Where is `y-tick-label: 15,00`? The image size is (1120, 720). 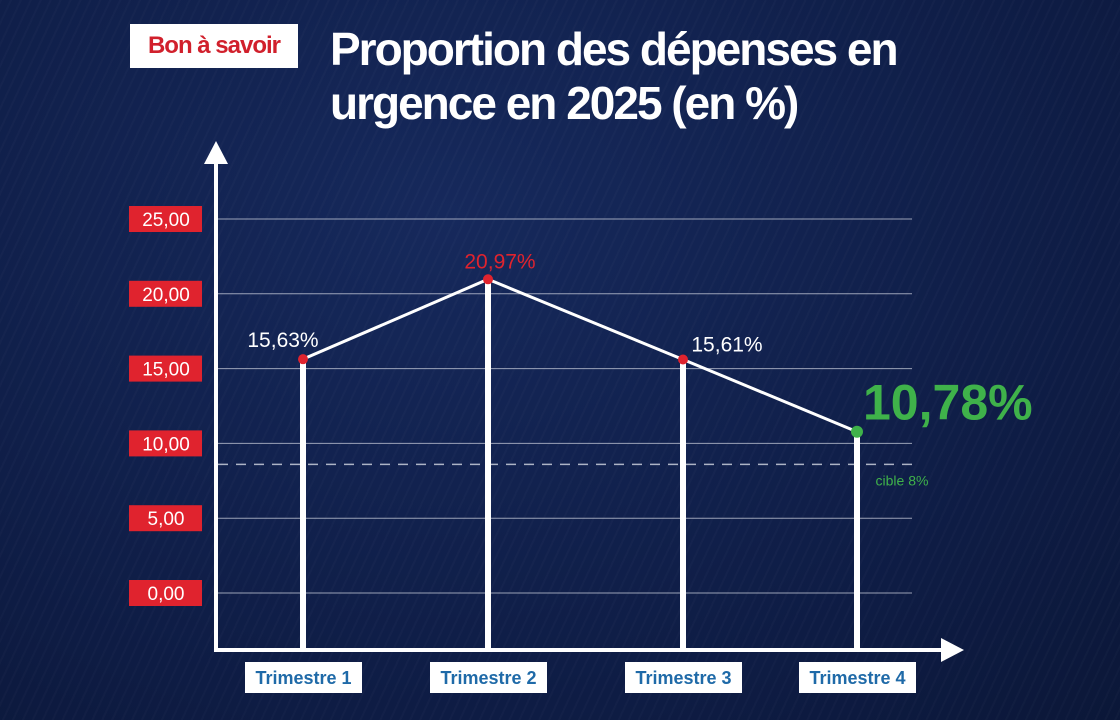 y-tick-label: 15,00 is located at coordinates (166, 370).